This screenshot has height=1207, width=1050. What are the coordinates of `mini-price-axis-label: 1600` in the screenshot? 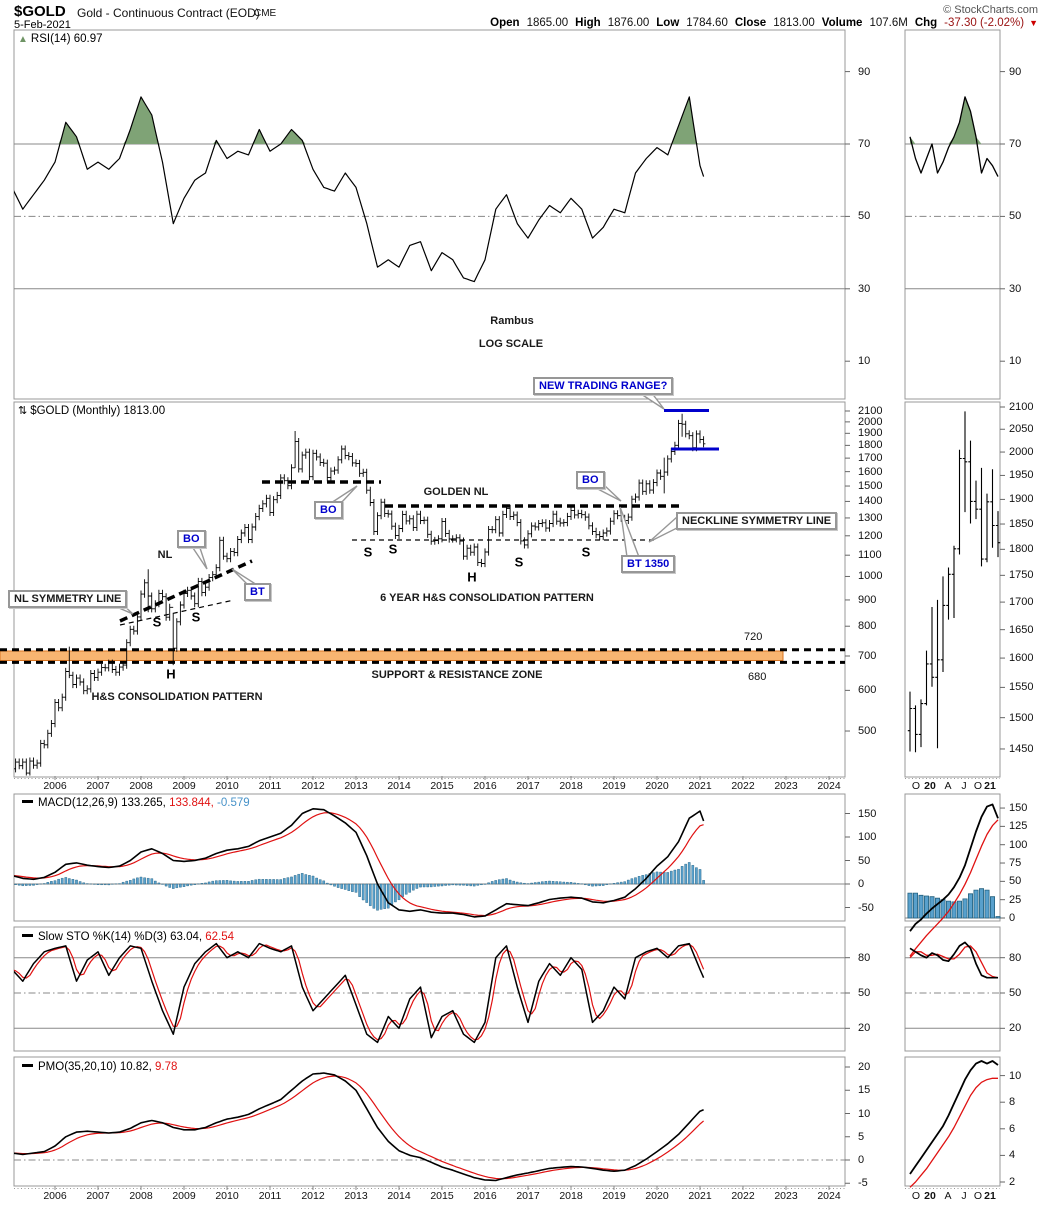 It's located at (1021, 658).